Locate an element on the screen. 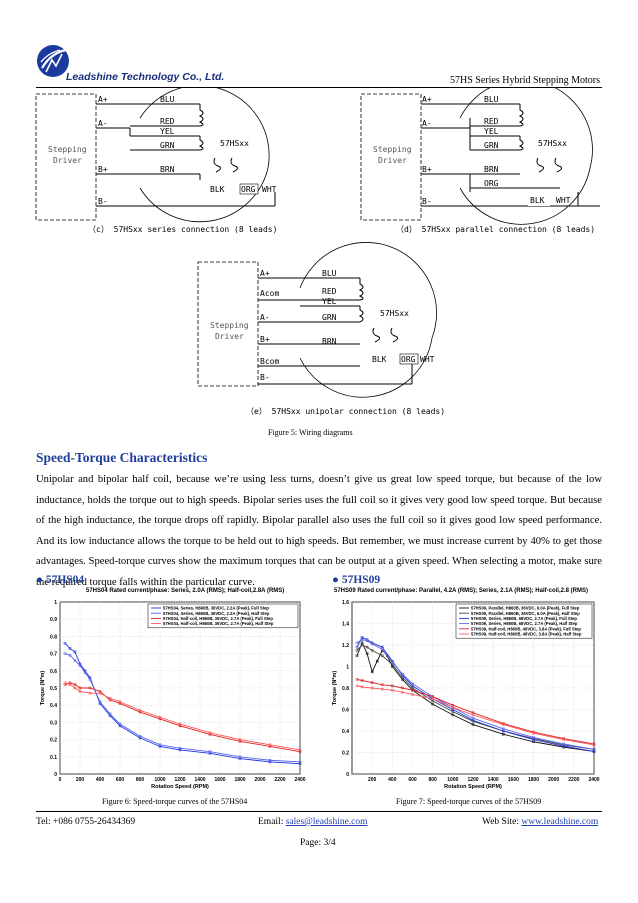  section-title: Speed-Torque Characteristics is located at coordinates (122, 457).